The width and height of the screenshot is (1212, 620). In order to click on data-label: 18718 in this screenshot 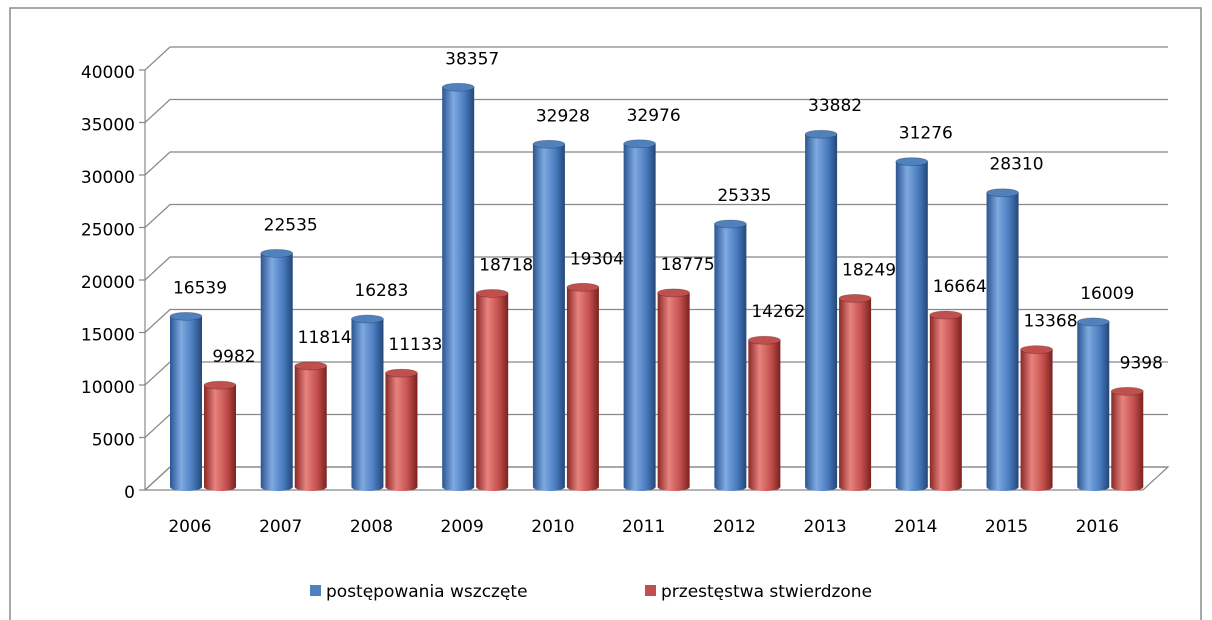, I will do `click(506, 265)`.